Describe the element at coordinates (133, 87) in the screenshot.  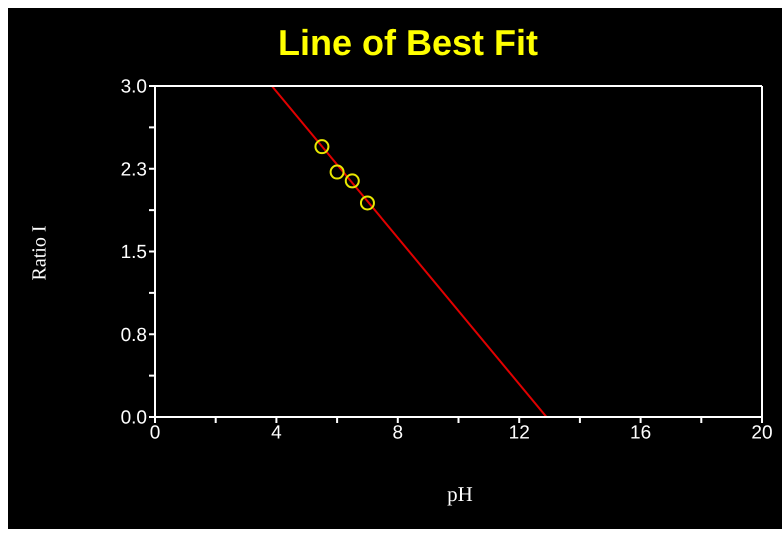
I see `y-tick-label: 3.0` at that location.